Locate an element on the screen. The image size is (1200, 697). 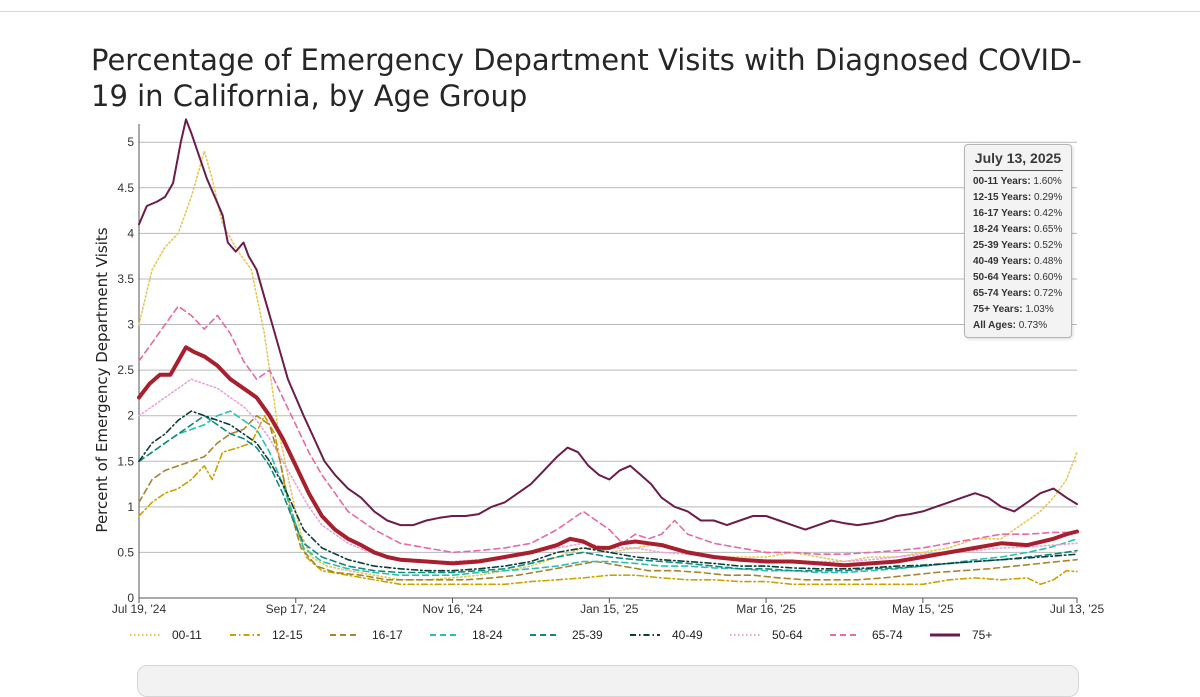
x-tick-label: Sep 17, '24 is located at coordinates (296, 609).